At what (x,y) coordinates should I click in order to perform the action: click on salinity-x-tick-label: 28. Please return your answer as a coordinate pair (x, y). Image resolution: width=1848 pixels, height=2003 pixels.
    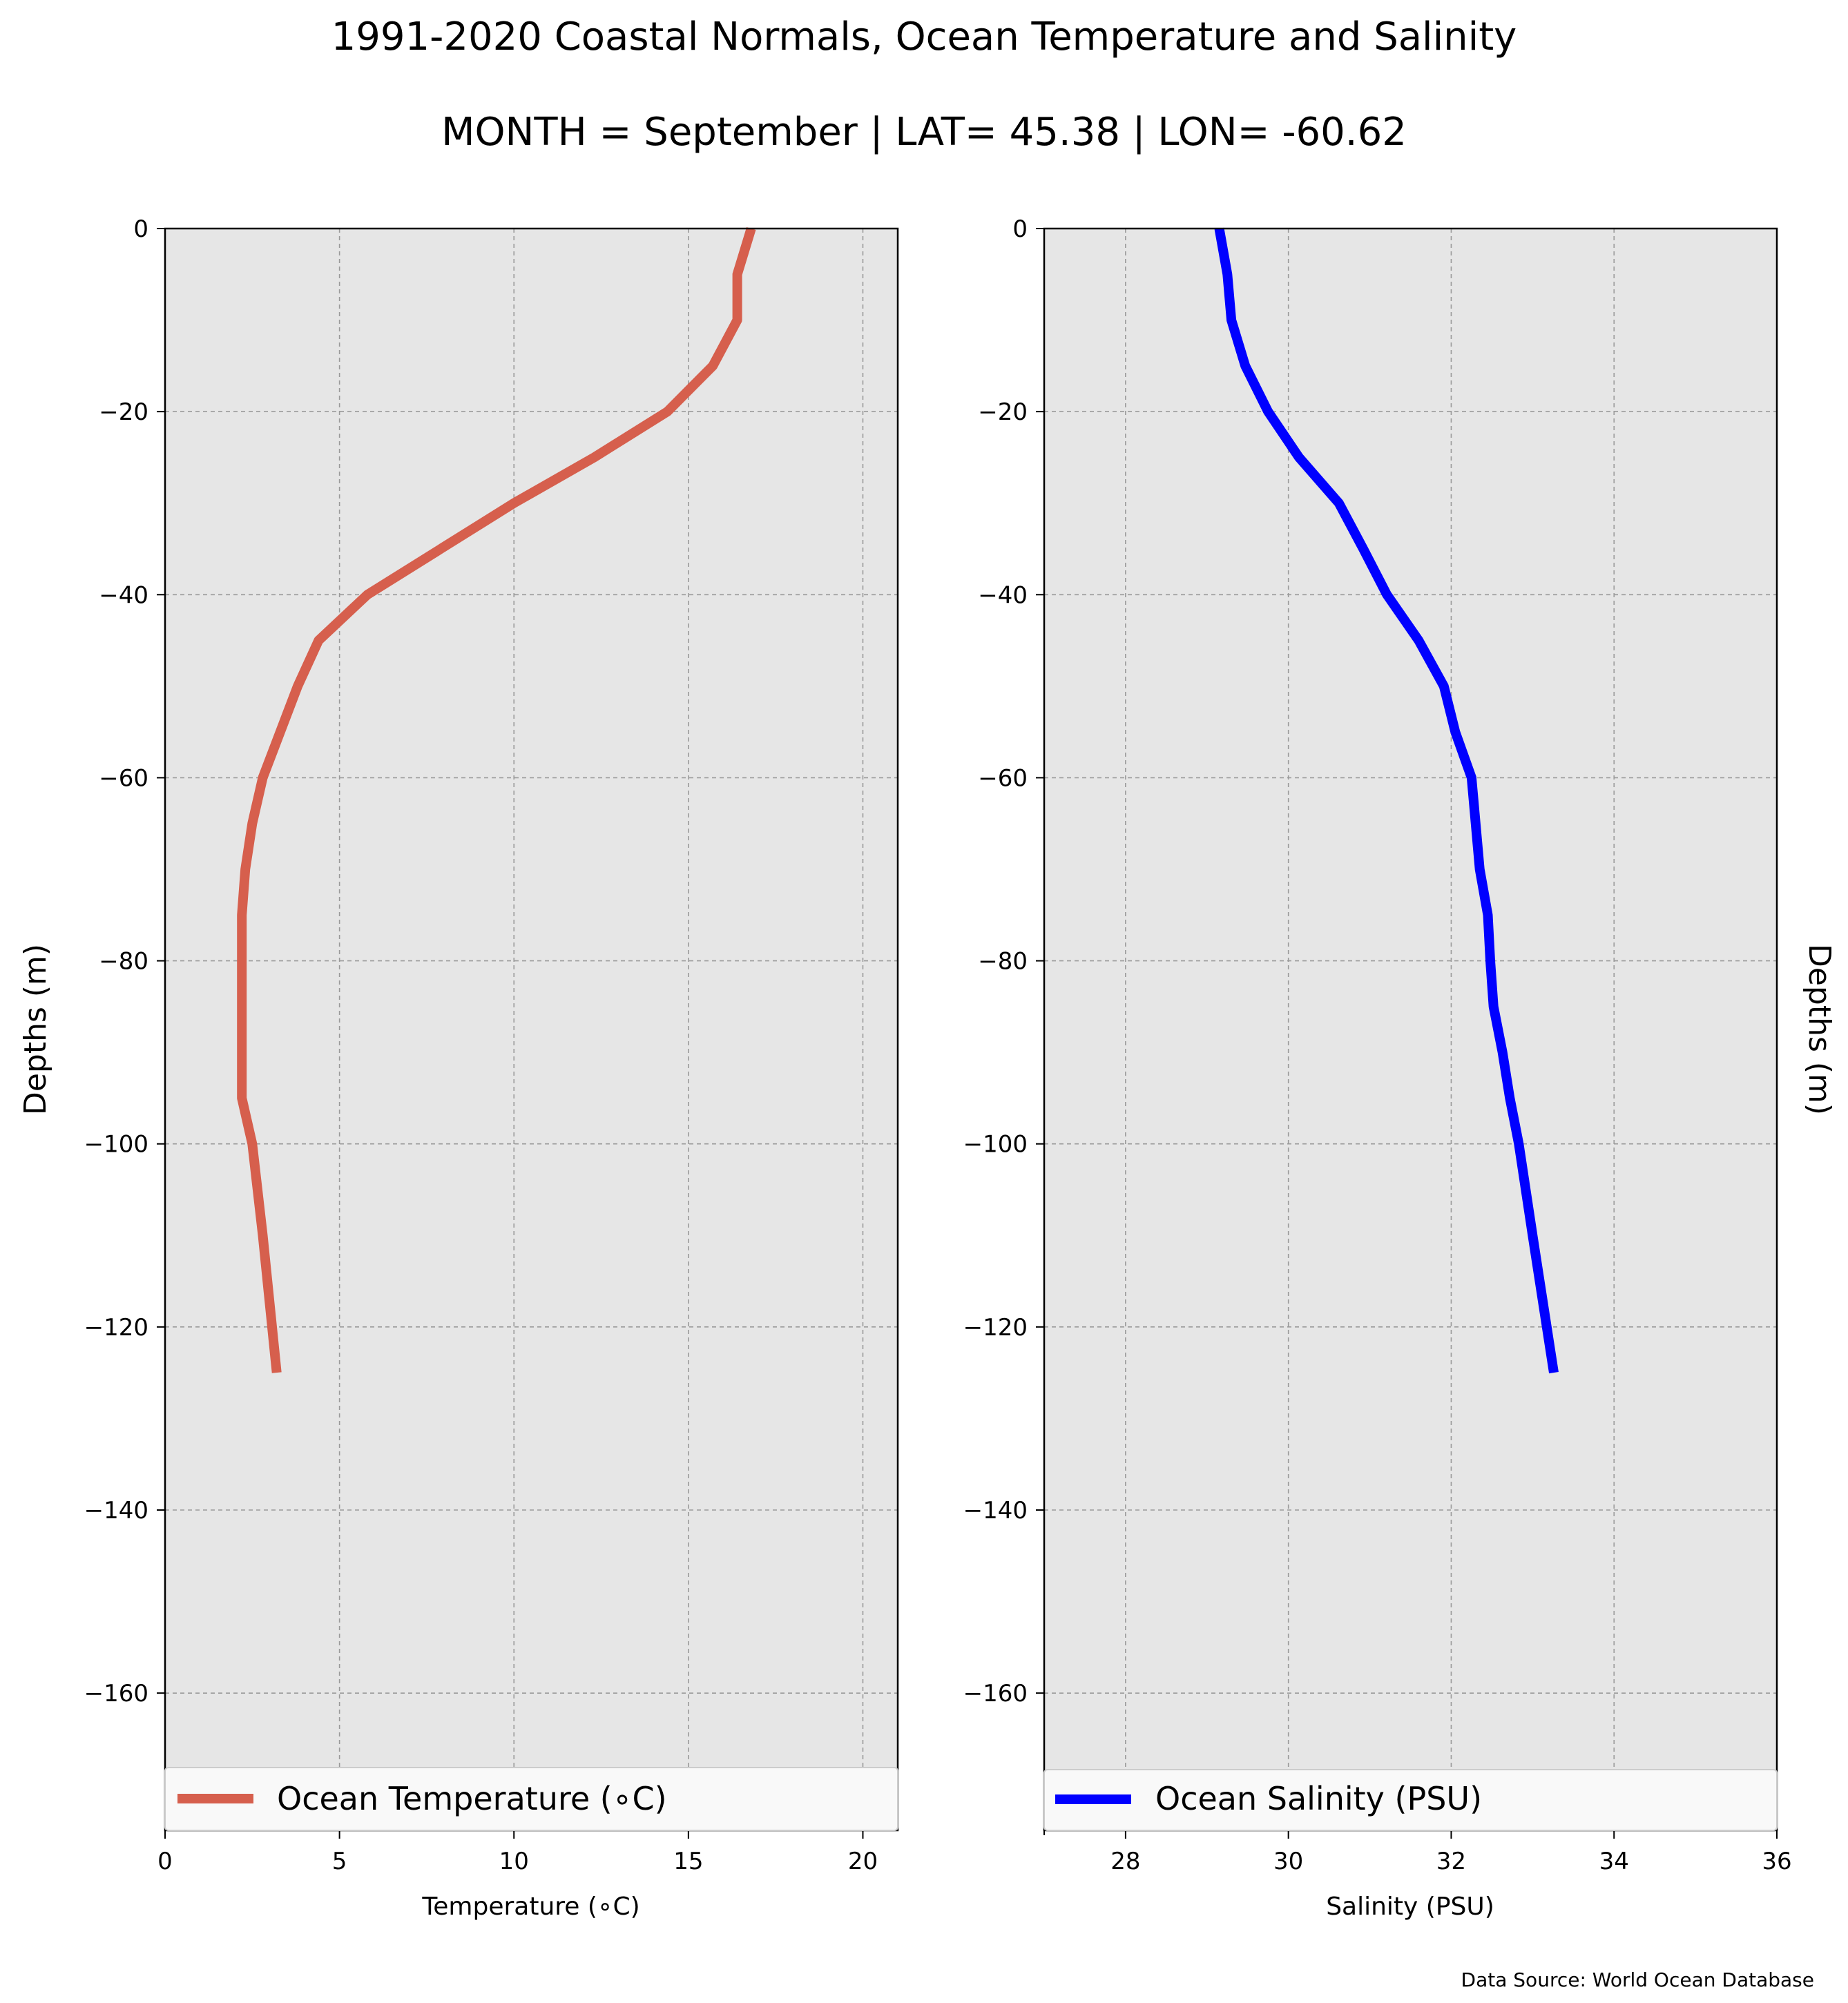
    Looking at the image, I should click on (1125, 1862).